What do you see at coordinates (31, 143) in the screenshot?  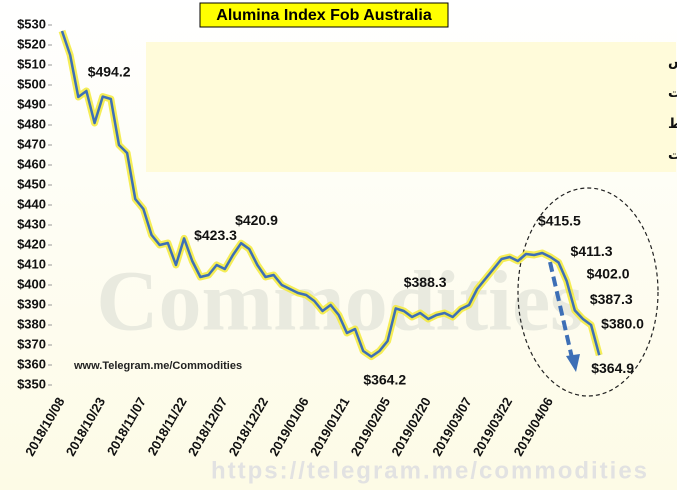 I see `y-tick-label: $470` at bounding box center [31, 143].